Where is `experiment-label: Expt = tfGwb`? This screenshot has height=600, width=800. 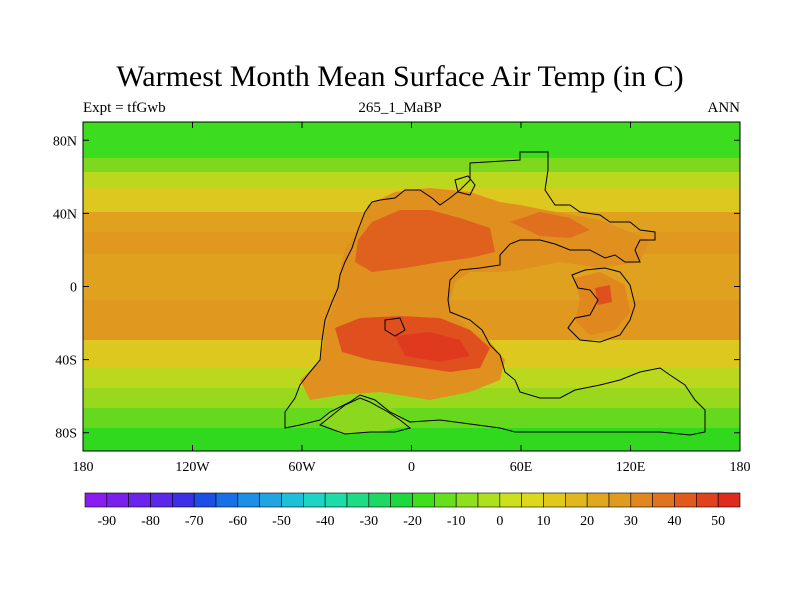
experiment-label: Expt = tfGwb is located at coordinates (124, 108).